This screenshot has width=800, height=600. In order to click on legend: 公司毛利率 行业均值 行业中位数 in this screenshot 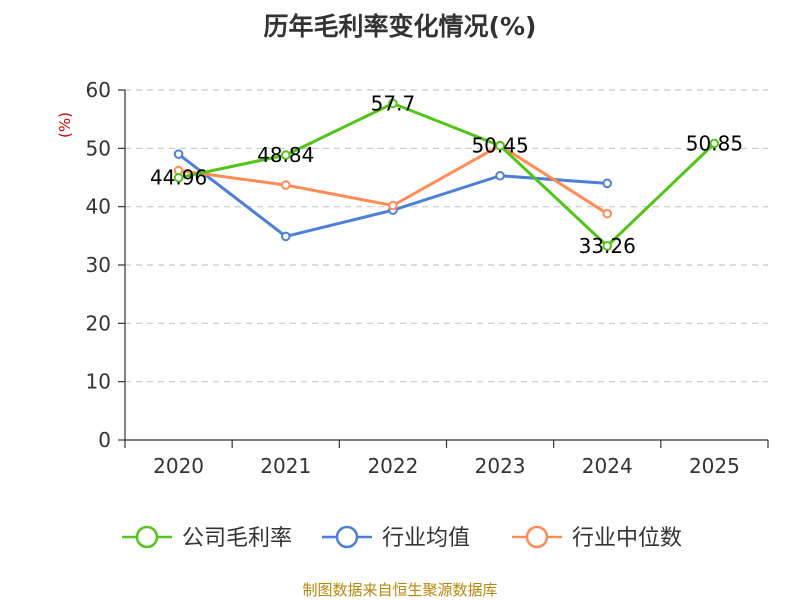, I will do `click(402, 538)`.